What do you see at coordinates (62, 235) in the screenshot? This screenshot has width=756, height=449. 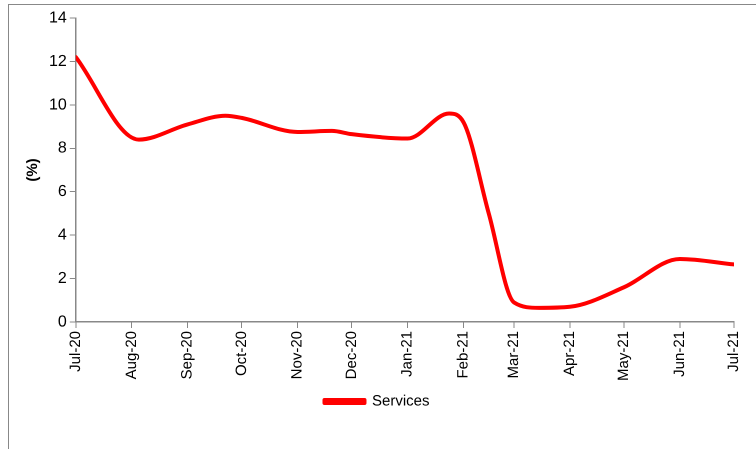 I see `y-tick-label: 4` at bounding box center [62, 235].